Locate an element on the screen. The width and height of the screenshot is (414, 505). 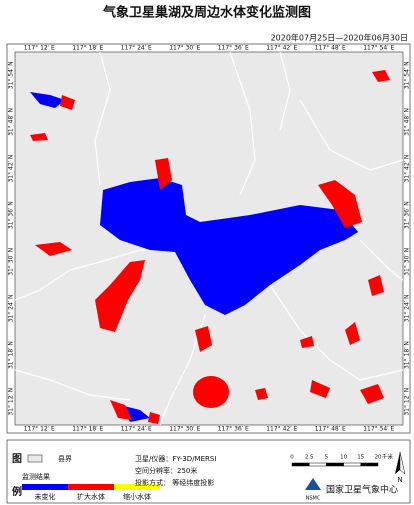
date-range: 2020年07月25日—2020年06月30日 is located at coordinates (339, 38).